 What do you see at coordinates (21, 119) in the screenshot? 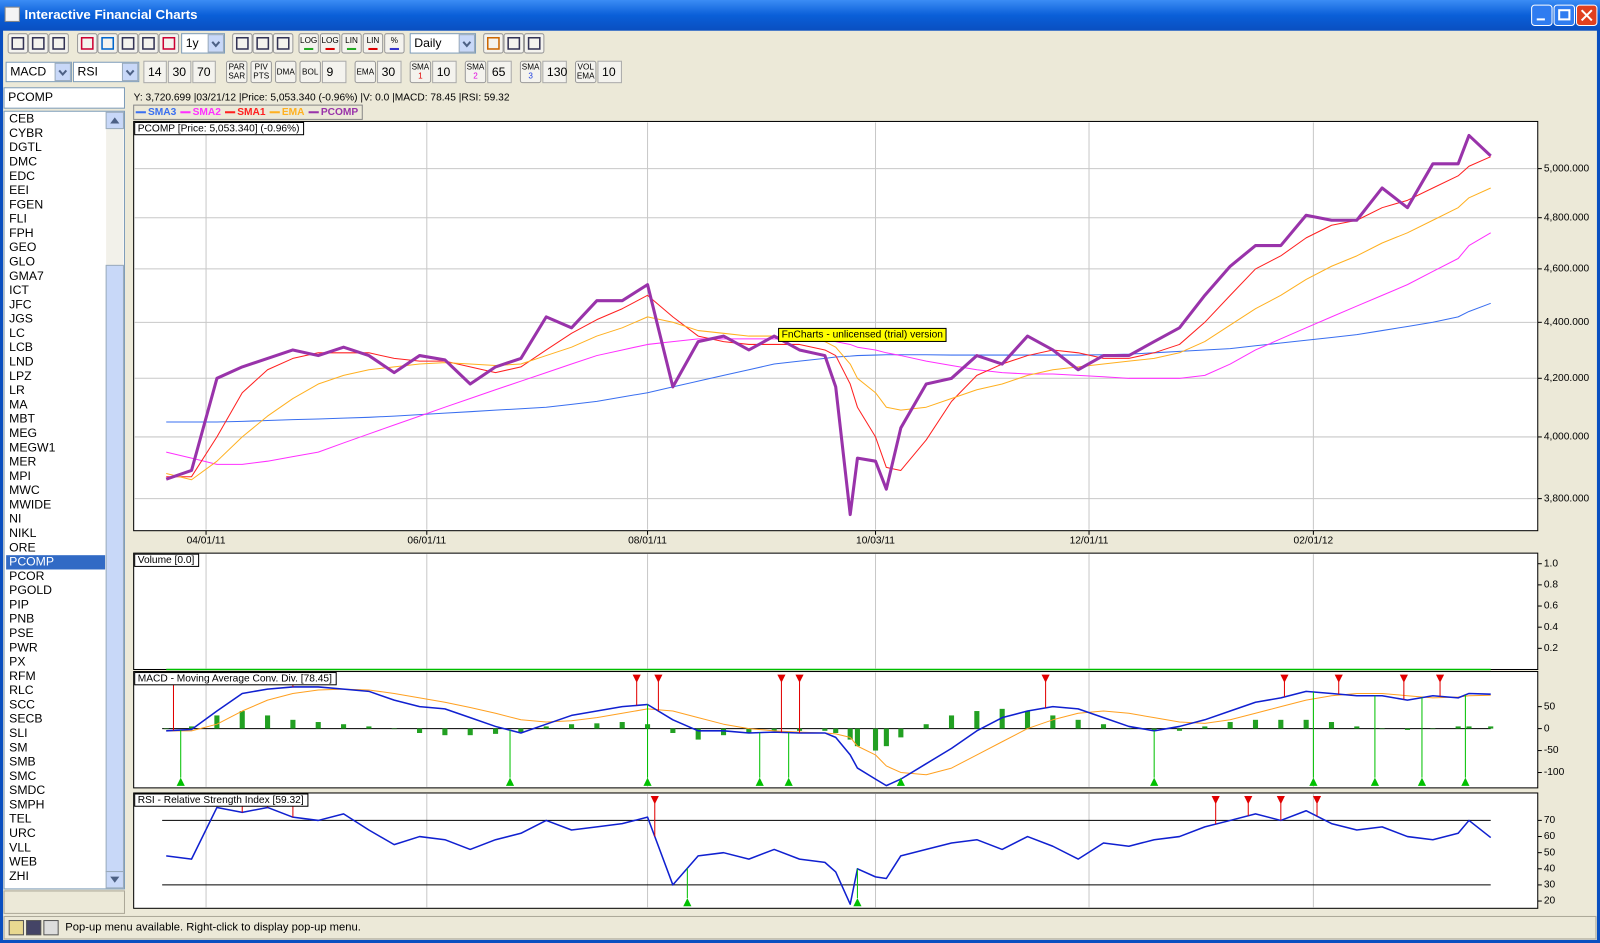
I see `symbol-item: CEB` at bounding box center [21, 119].